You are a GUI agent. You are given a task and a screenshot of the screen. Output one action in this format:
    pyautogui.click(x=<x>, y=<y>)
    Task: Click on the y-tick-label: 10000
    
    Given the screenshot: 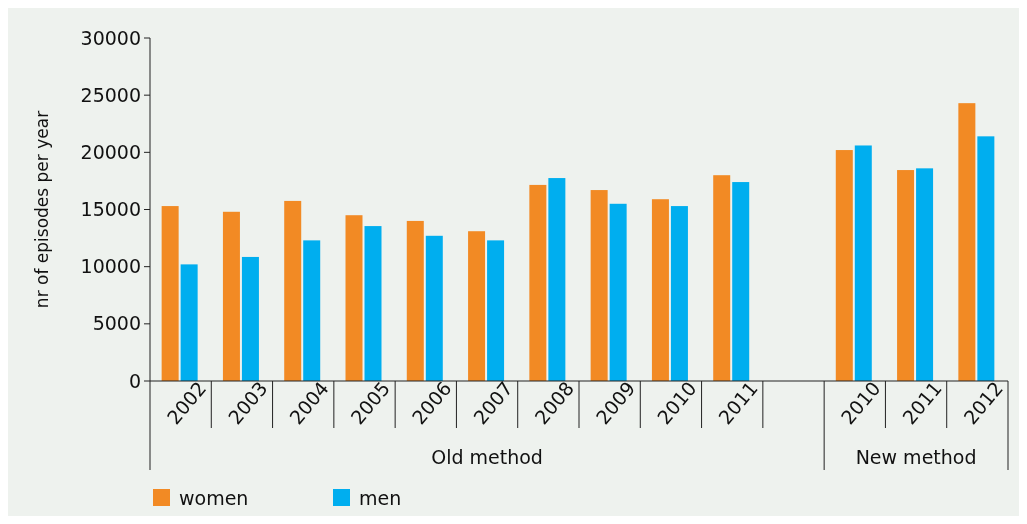 What is the action you would take?
    pyautogui.click(x=110, y=266)
    